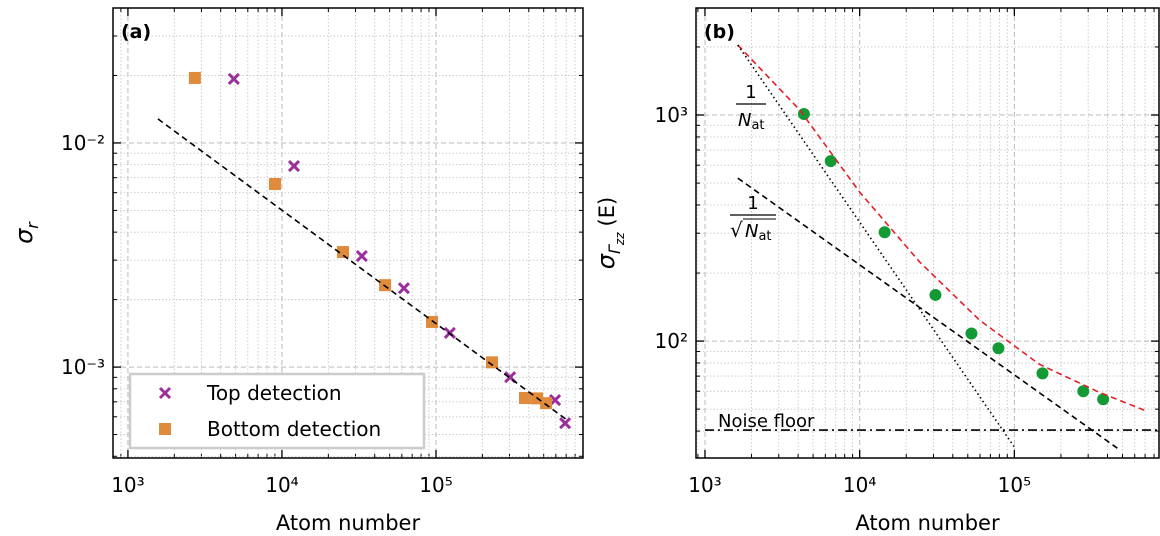 The height and width of the screenshot is (536, 1160). I want to click on y-label-sub: Γ, so click(614, 249).